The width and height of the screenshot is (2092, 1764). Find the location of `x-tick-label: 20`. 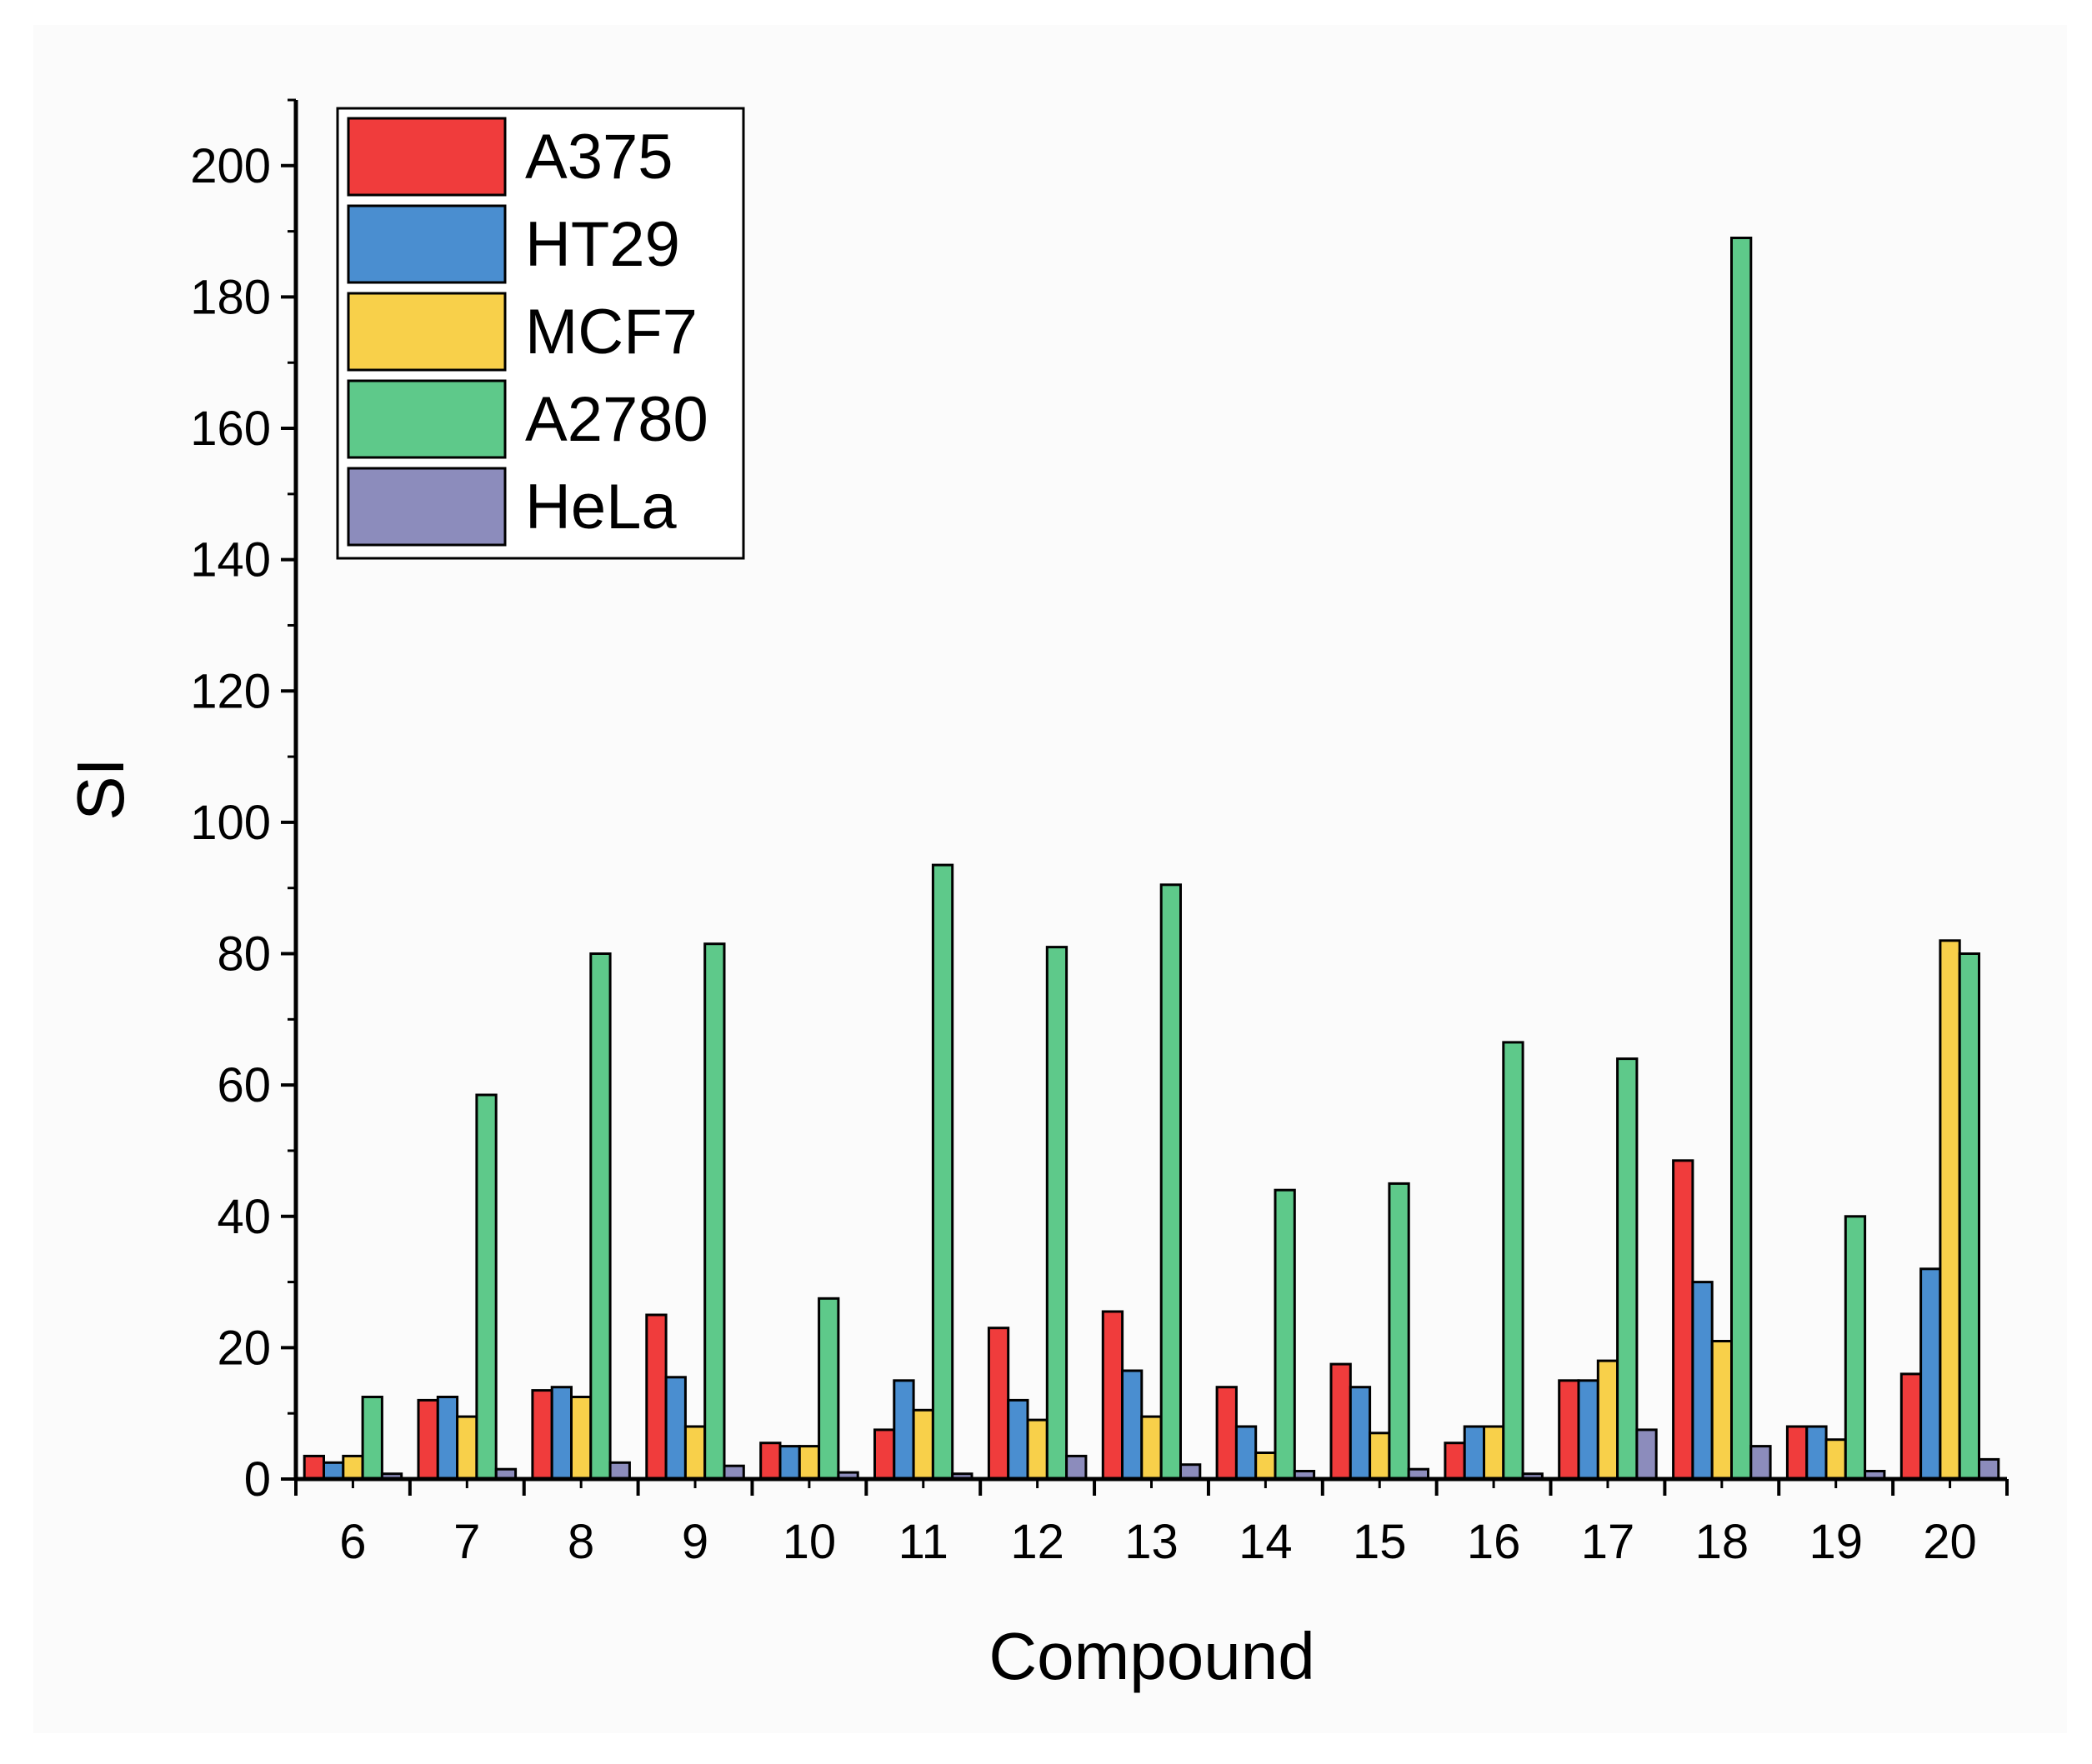

x-tick-label: 20 is located at coordinates (1950, 1542).